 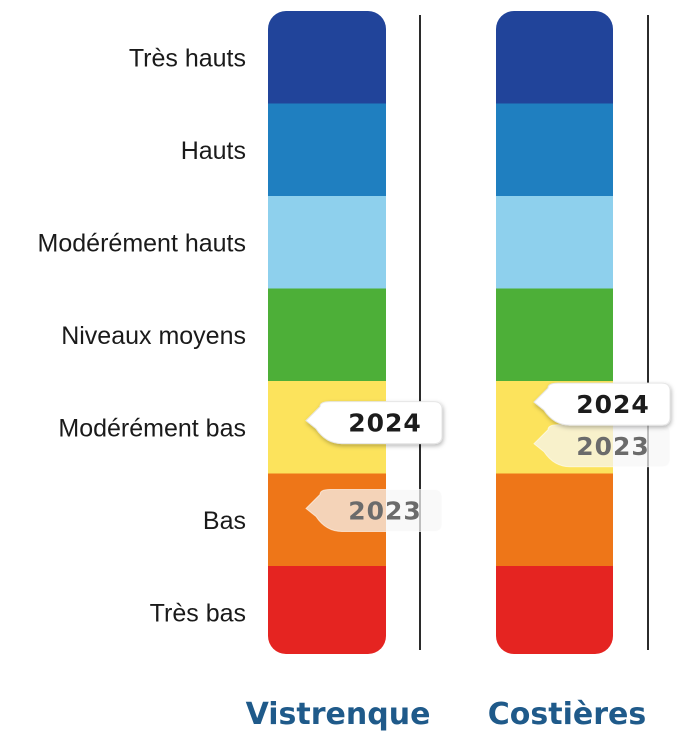 What do you see at coordinates (152, 428) in the screenshot?
I see `level-label: Modérément bas` at bounding box center [152, 428].